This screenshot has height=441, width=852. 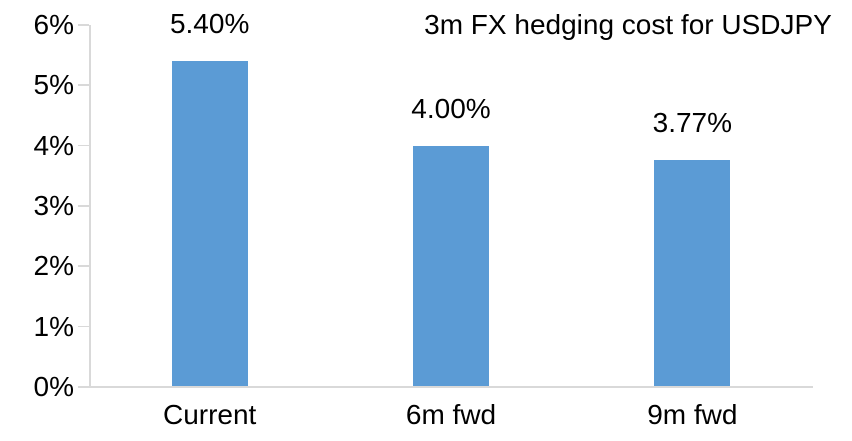 What do you see at coordinates (53, 24) in the screenshot?
I see `y-tick-label: 6%` at bounding box center [53, 24].